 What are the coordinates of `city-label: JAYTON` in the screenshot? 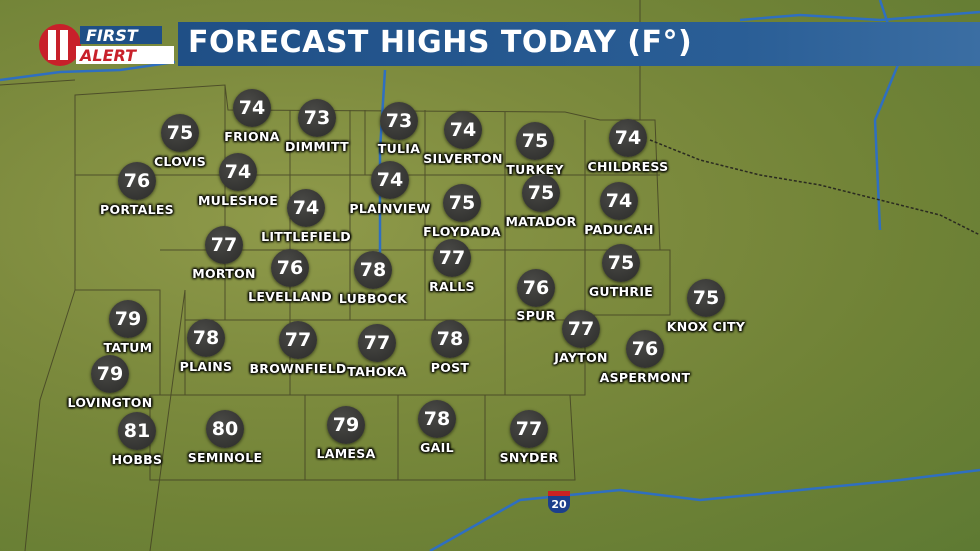 It's located at (581, 357).